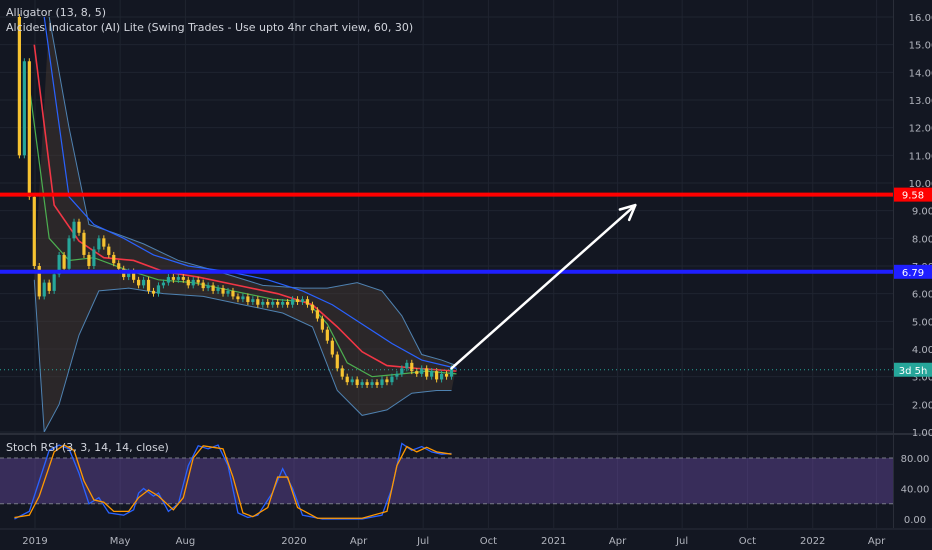 The height and width of the screenshot is (550, 932). I want to click on projection-arrow, so click(543, 286).